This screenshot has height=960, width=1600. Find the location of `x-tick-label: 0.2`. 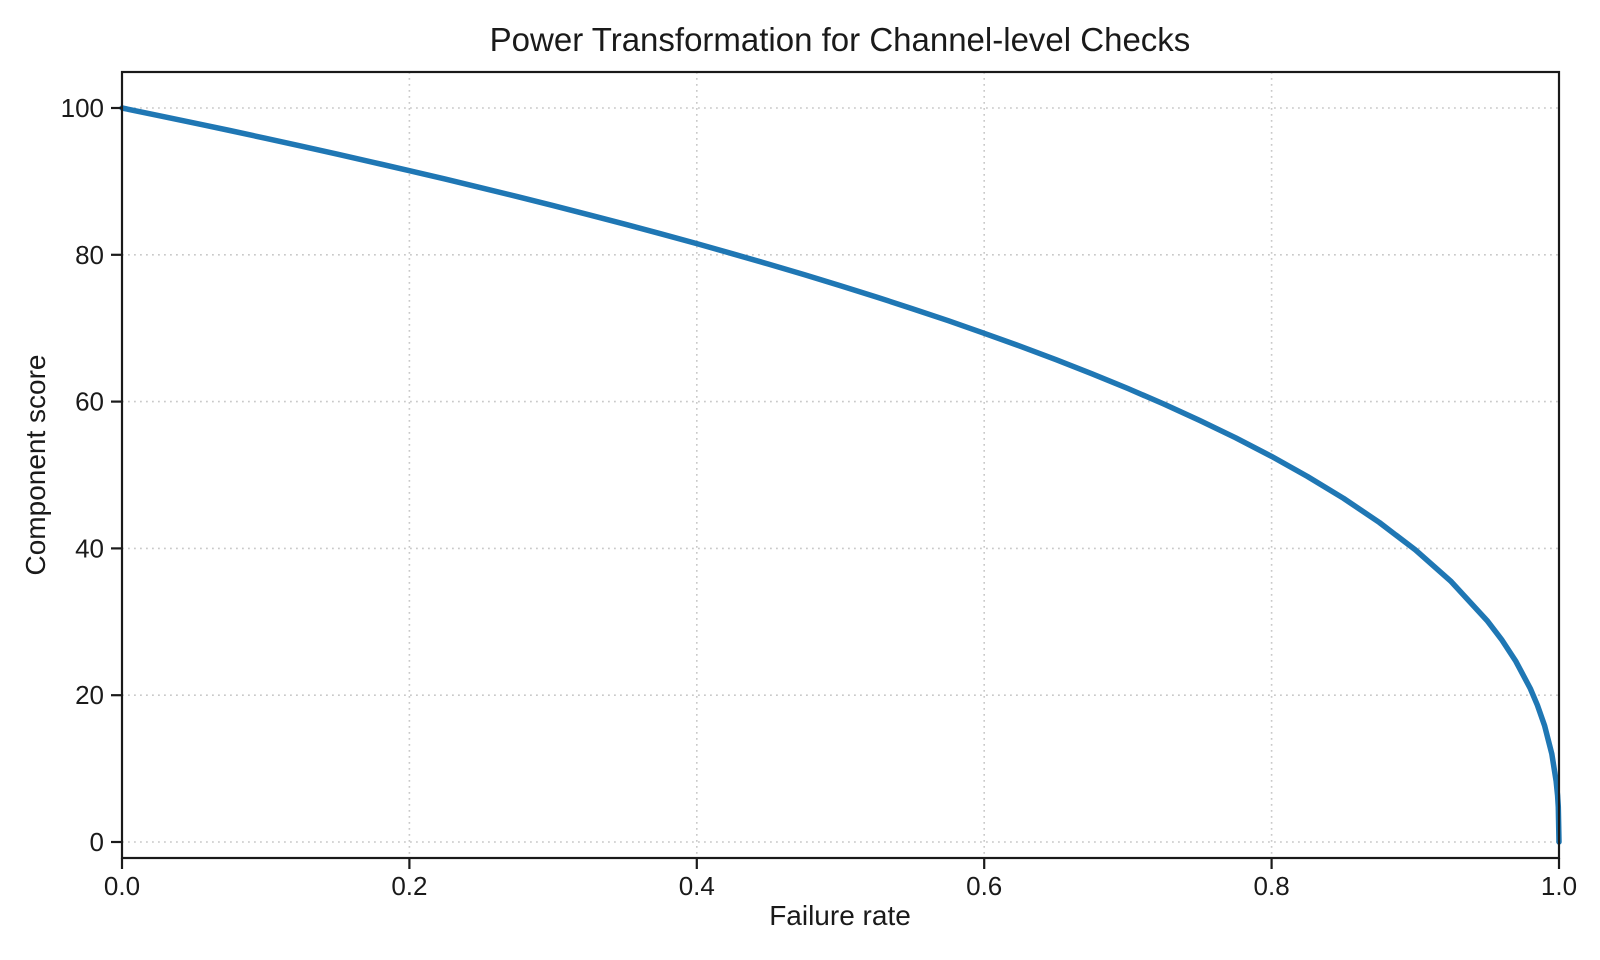

x-tick-label: 0.2 is located at coordinates (409, 886).